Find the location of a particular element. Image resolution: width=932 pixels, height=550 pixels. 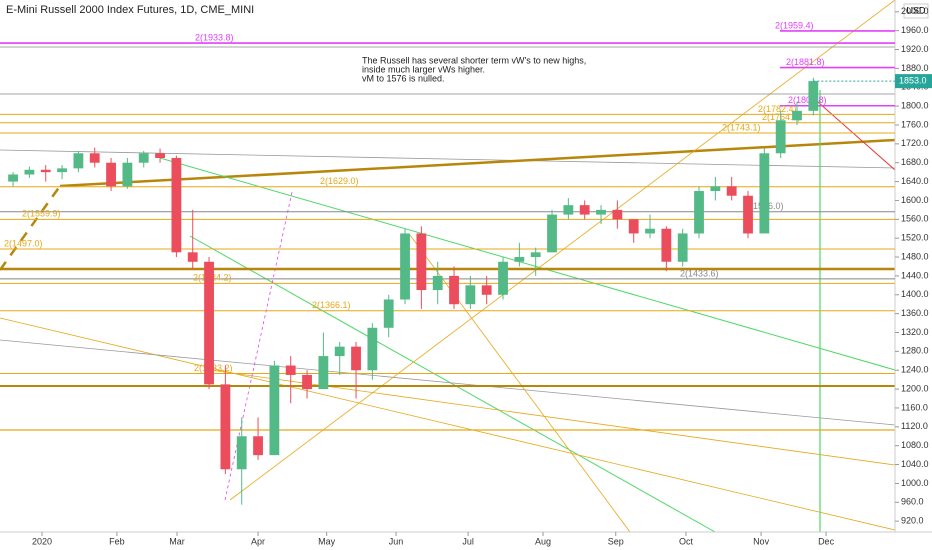

y-tick-label: 1360.0 is located at coordinates (915, 313).